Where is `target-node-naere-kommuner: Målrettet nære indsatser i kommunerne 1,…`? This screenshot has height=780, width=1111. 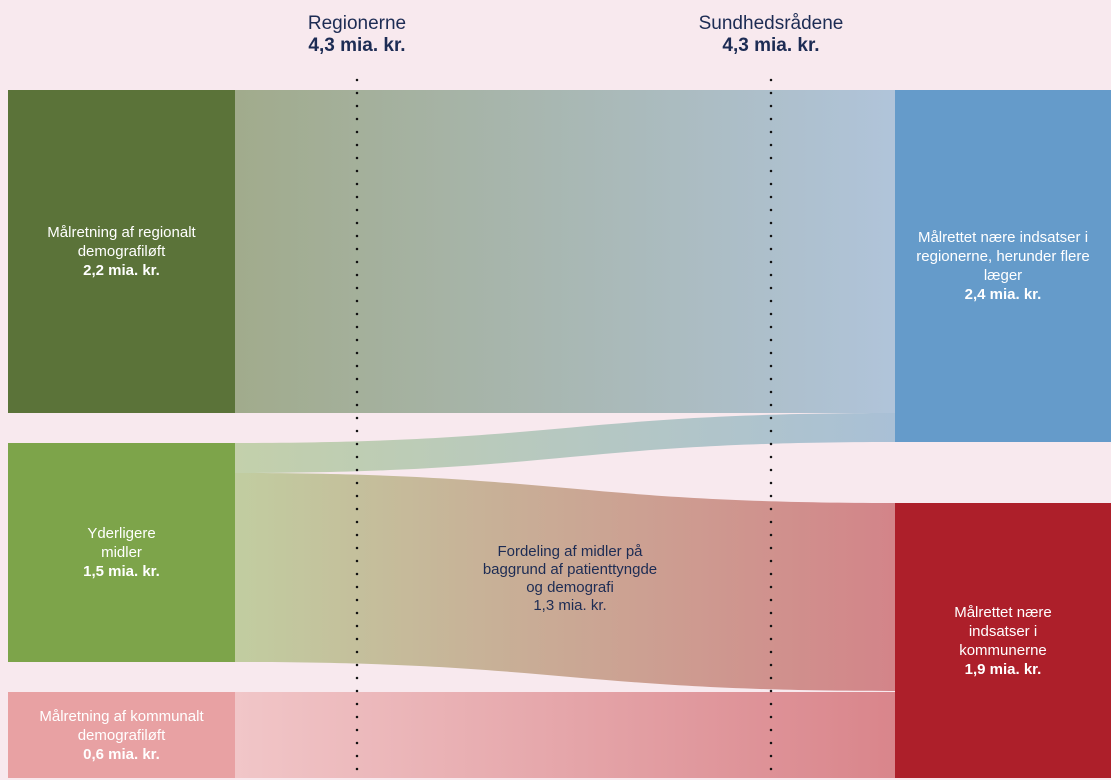 target-node-naere-kommuner: Målrettet nære indsatser i kommunerne 1,… is located at coordinates (1003, 640).